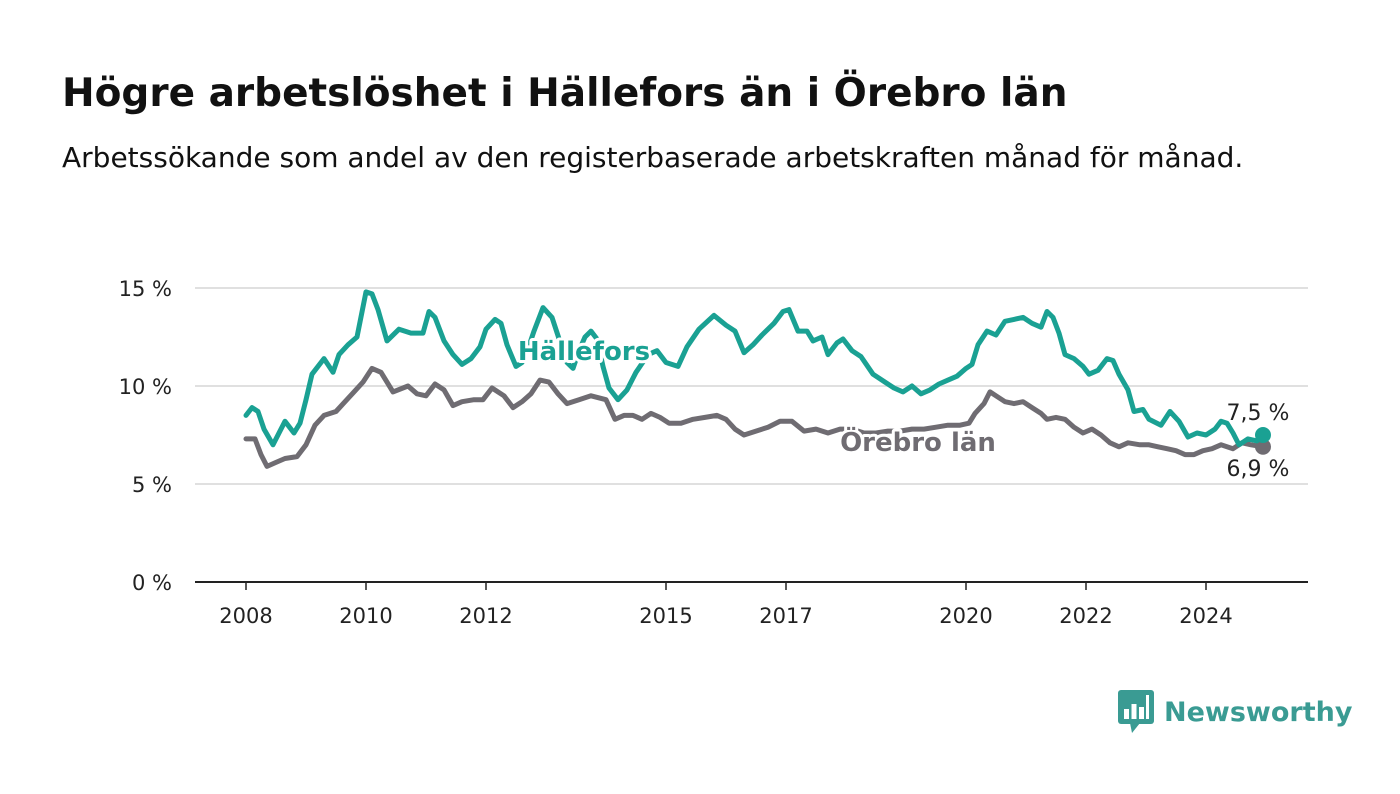 The image size is (1400, 794). What do you see at coordinates (1085, 616) in the screenshot?
I see `x-tick-label: 2022` at bounding box center [1085, 616].